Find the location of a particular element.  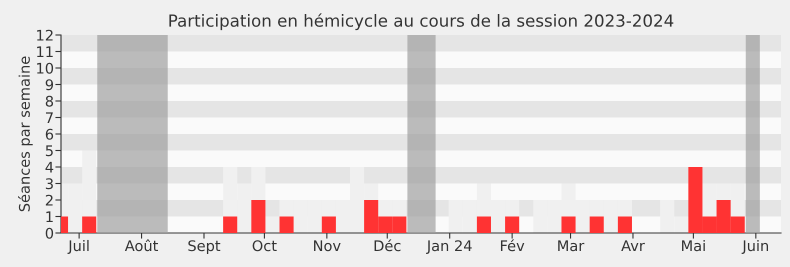

x-tick-label: Oct is located at coordinates (264, 246).